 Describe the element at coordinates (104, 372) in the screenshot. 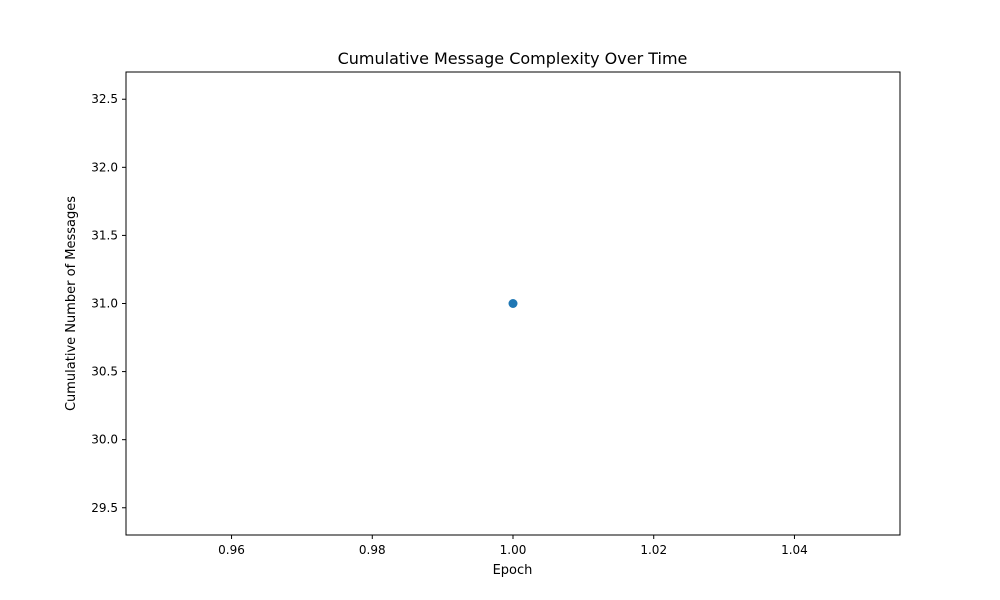

I see `y-tick-label: 30.5` at that location.